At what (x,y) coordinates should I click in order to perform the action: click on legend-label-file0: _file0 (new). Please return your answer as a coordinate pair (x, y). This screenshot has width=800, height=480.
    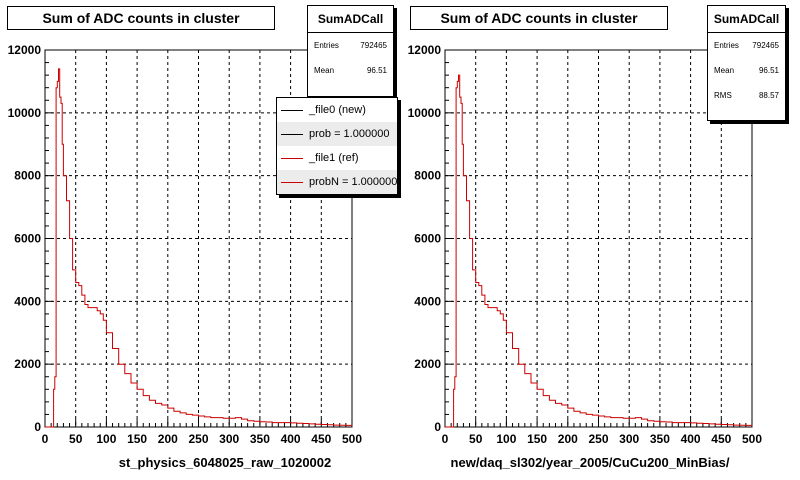
    Looking at the image, I should click on (337, 110).